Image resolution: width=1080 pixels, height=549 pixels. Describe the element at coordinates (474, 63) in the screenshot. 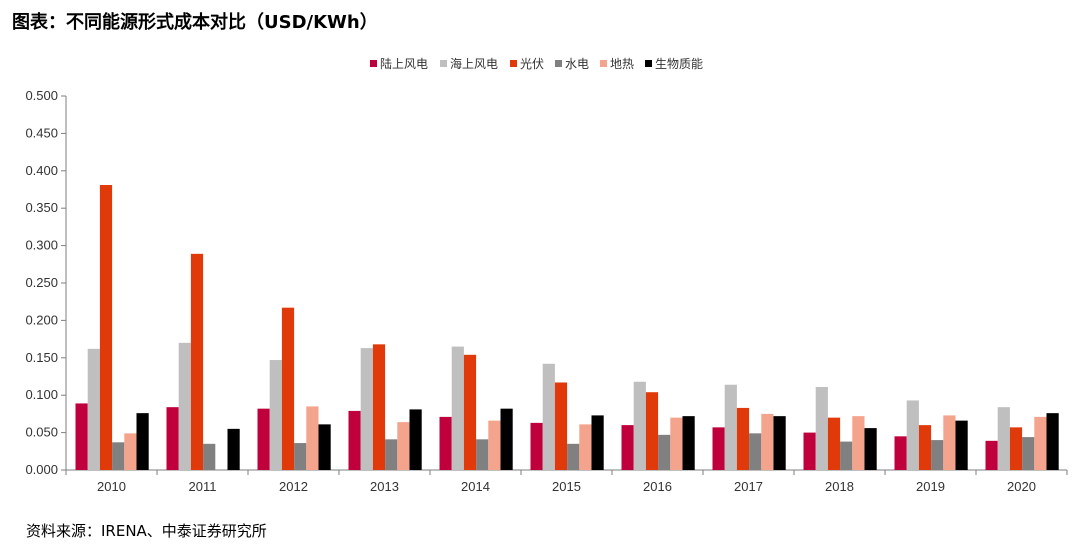

I see `legend-label: 海上风电` at that location.